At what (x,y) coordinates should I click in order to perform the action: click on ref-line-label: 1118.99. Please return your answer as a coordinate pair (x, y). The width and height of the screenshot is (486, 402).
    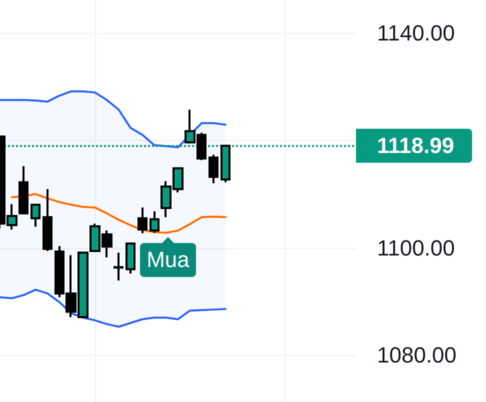
    Looking at the image, I should click on (415, 145).